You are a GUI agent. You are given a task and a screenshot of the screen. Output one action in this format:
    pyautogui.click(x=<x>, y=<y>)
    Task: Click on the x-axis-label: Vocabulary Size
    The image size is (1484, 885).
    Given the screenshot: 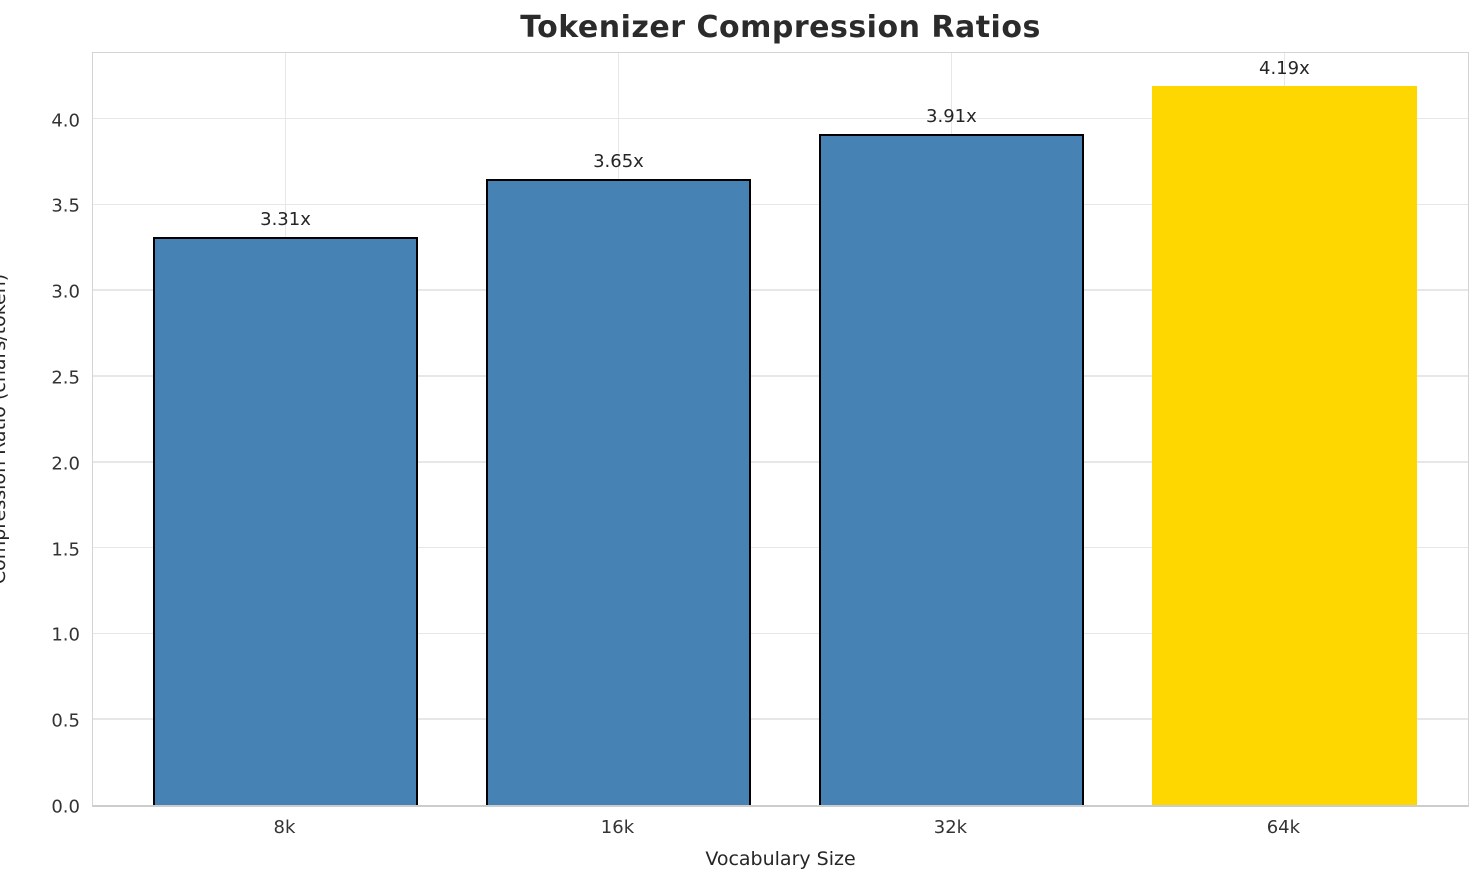 What is the action you would take?
    pyautogui.click(x=780, y=859)
    